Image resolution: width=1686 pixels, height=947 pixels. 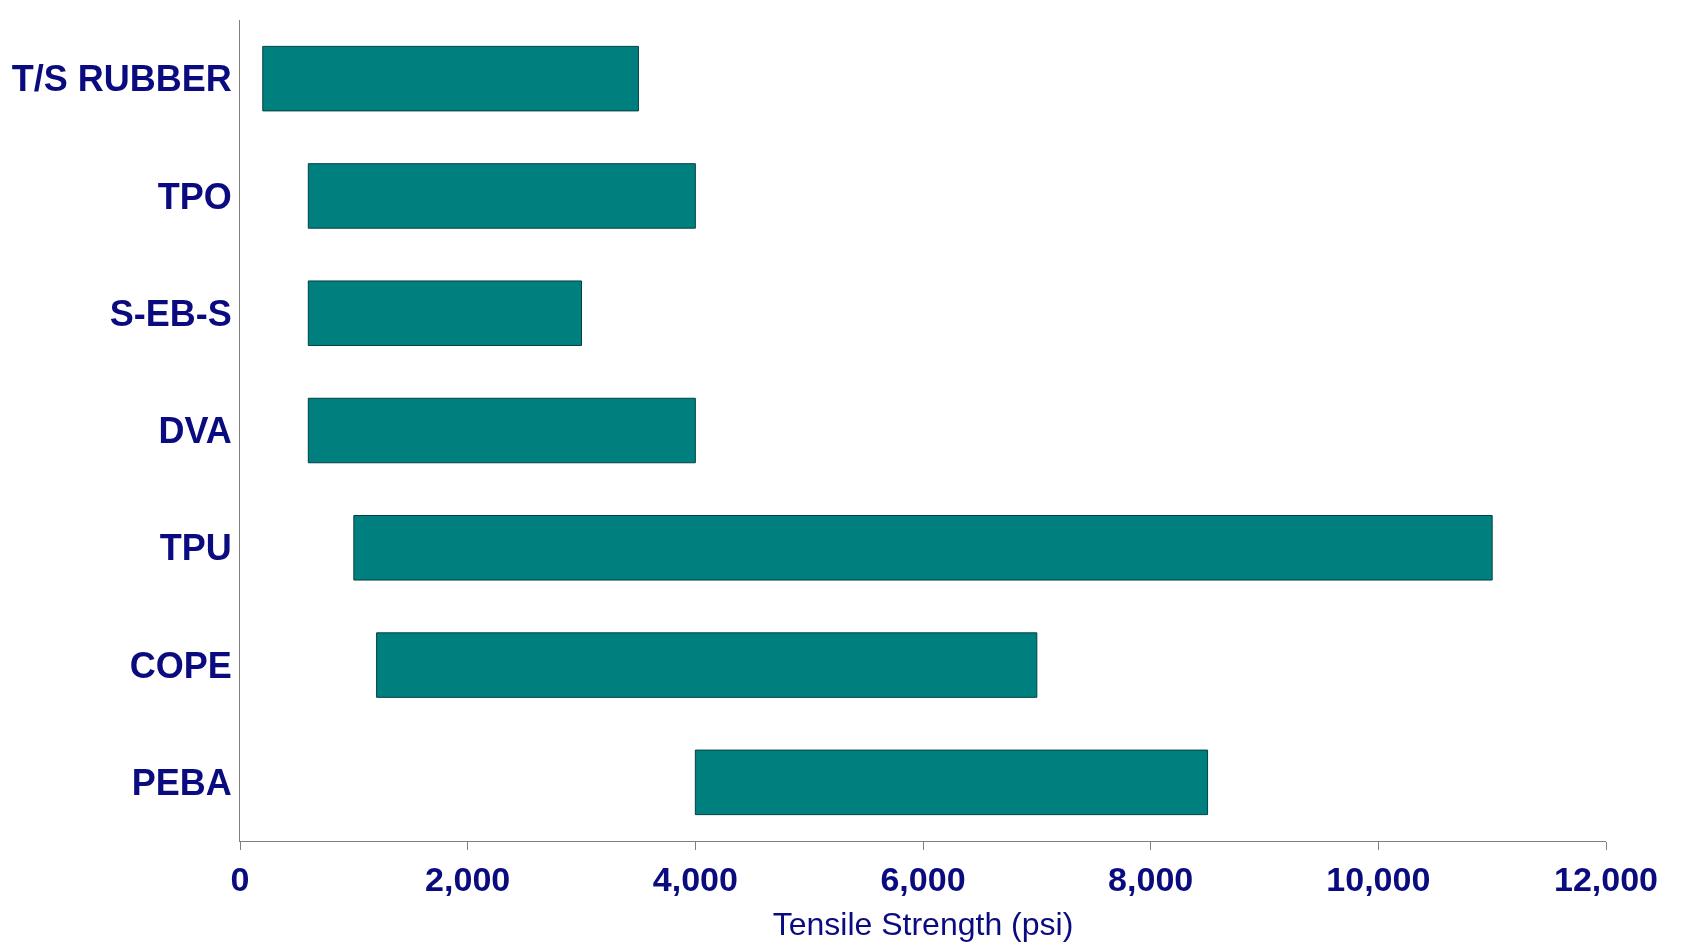 What do you see at coordinates (180, 665) in the screenshot?
I see `y-tick-label: COPE` at bounding box center [180, 665].